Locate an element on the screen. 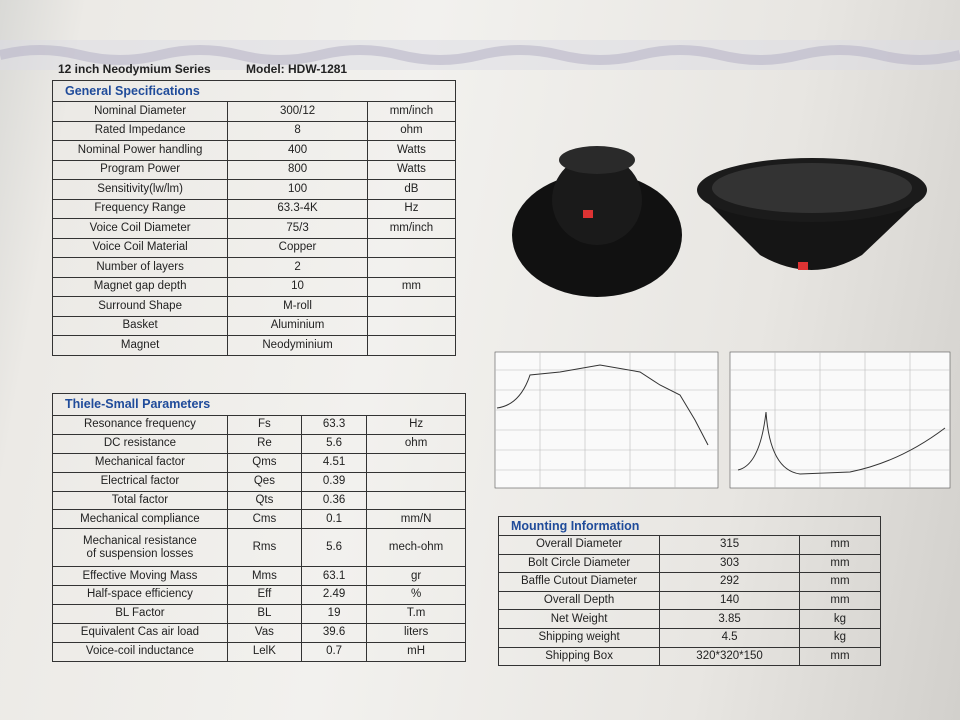 The width and height of the screenshot is (960, 720). param-label: Overall Depth is located at coordinates (579, 600).